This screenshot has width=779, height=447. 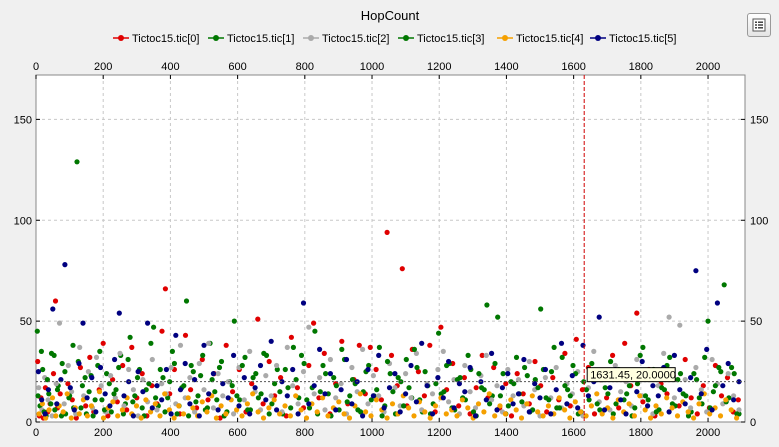 I want to click on x-tick-label-top: 1000, so click(x=372, y=67).